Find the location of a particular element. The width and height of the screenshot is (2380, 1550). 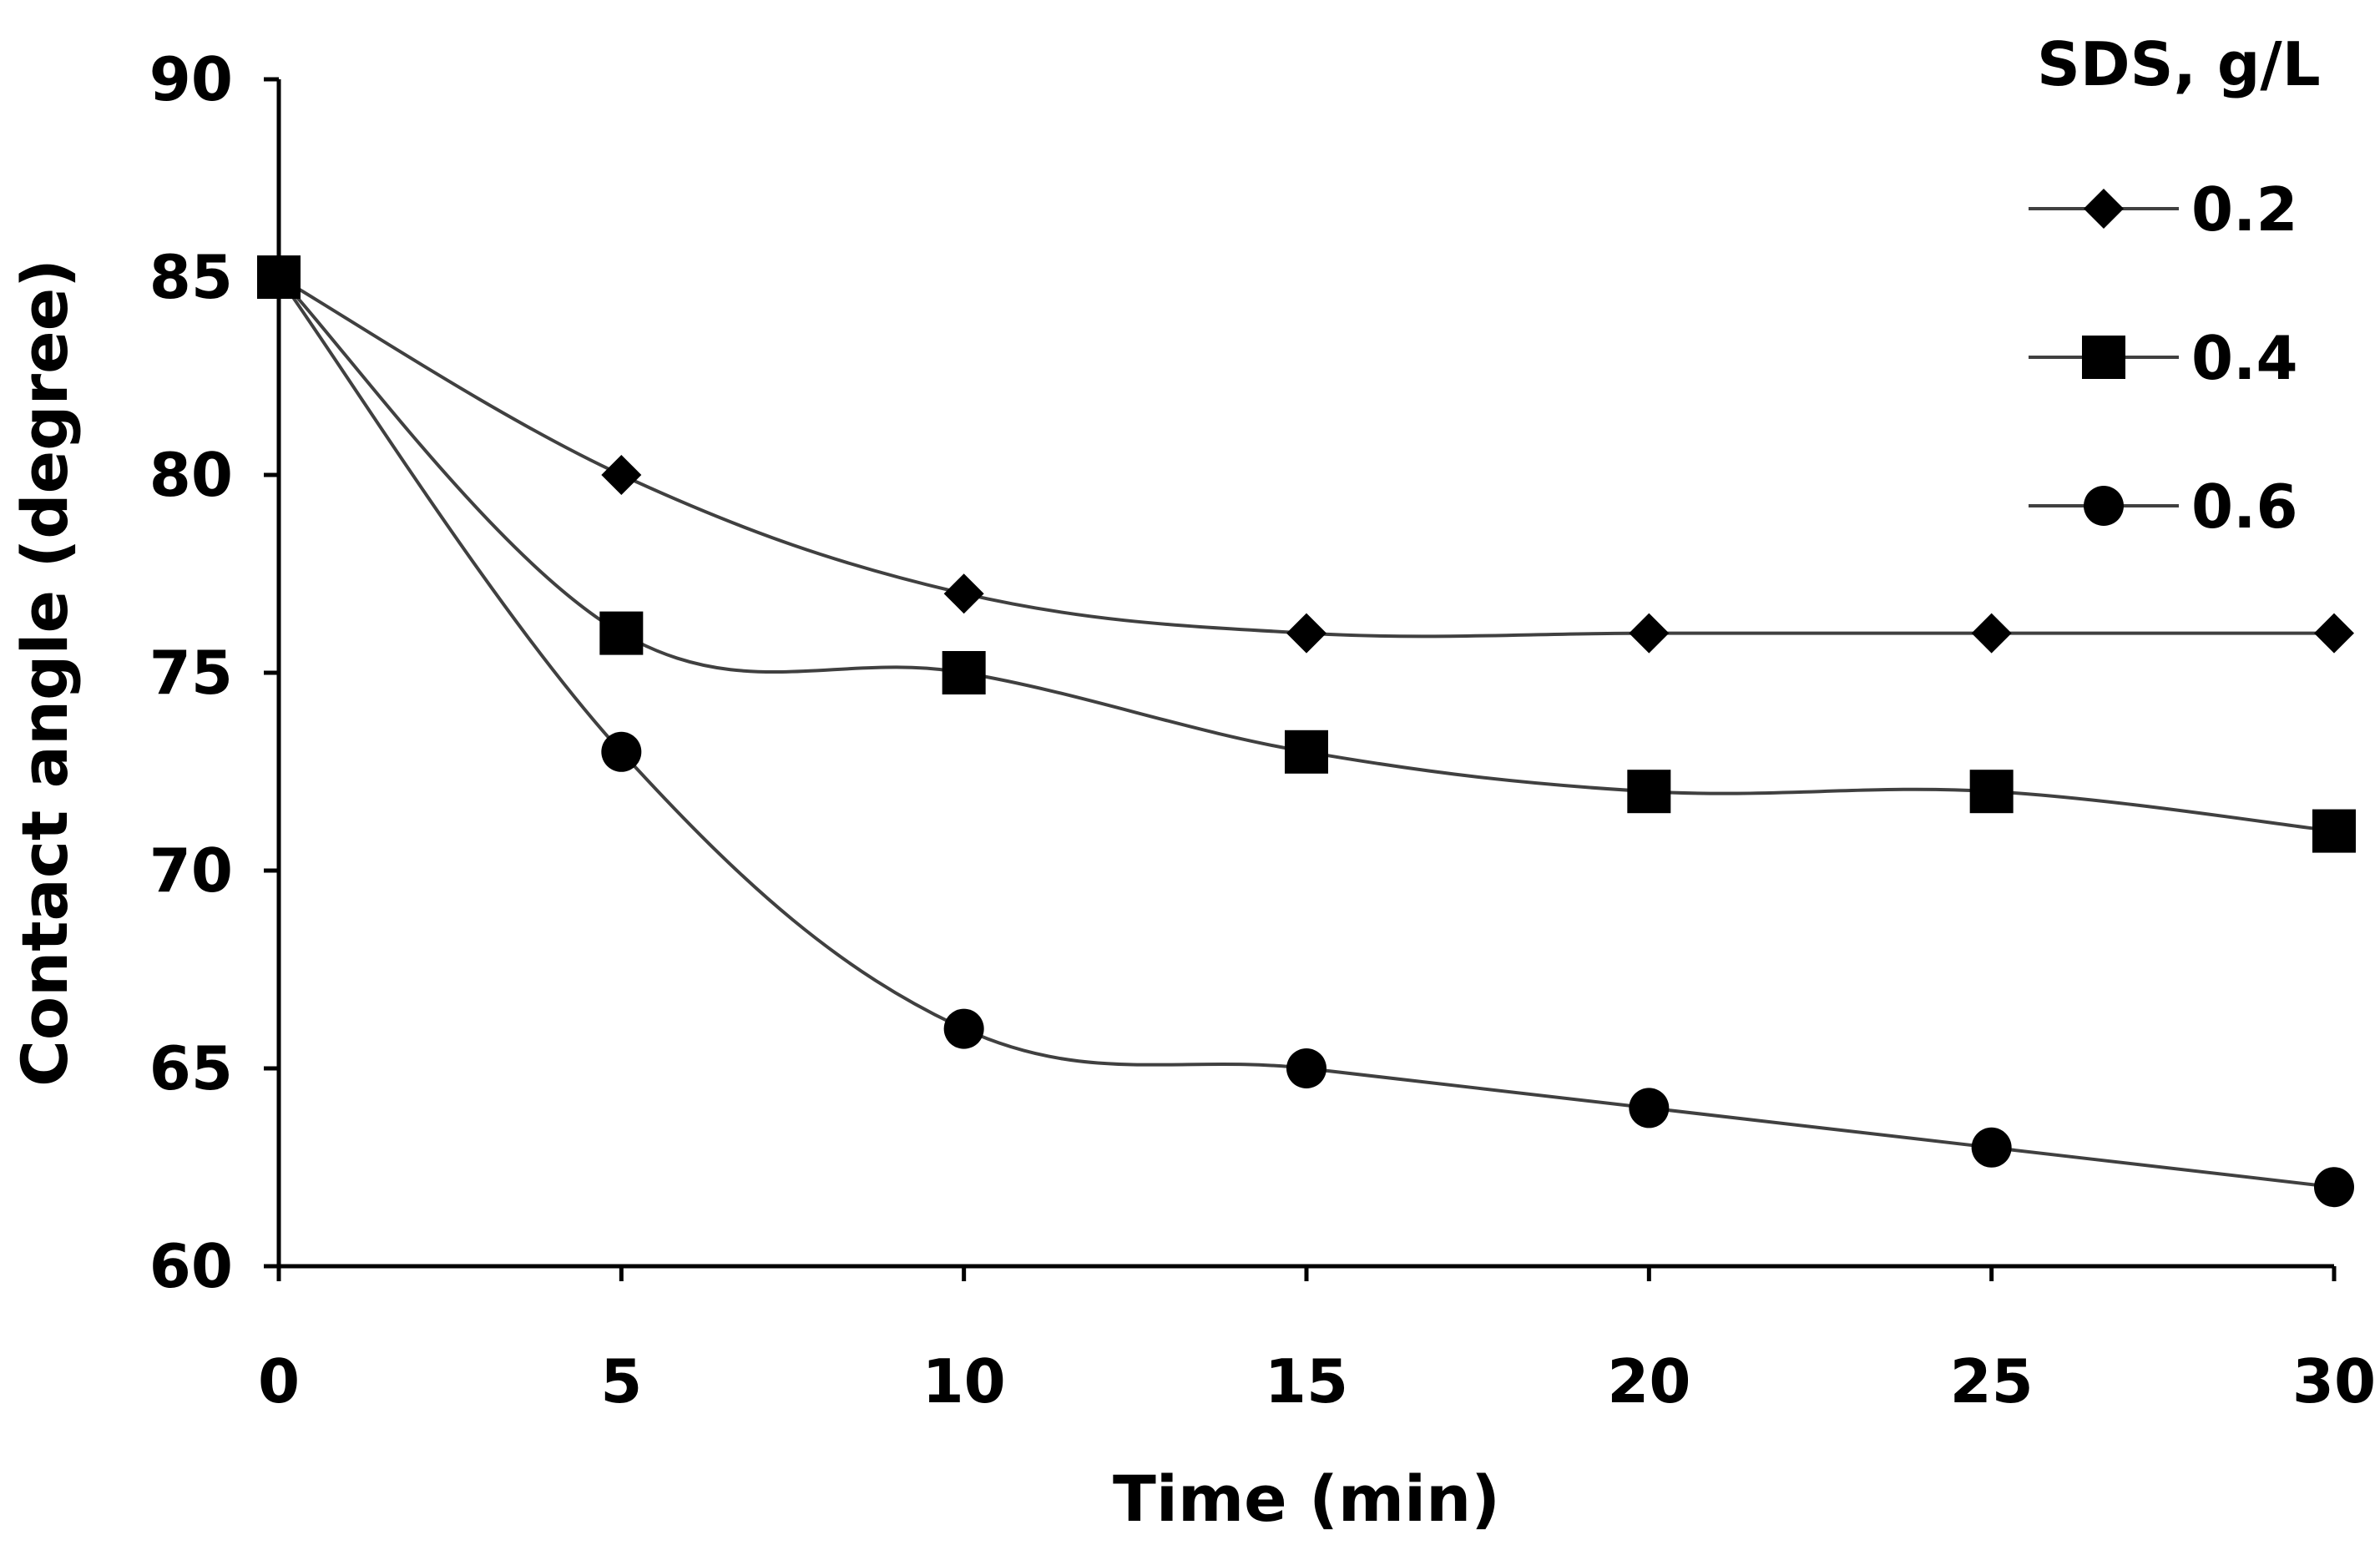

x-tick-label: 25 is located at coordinates (1992, 1381).